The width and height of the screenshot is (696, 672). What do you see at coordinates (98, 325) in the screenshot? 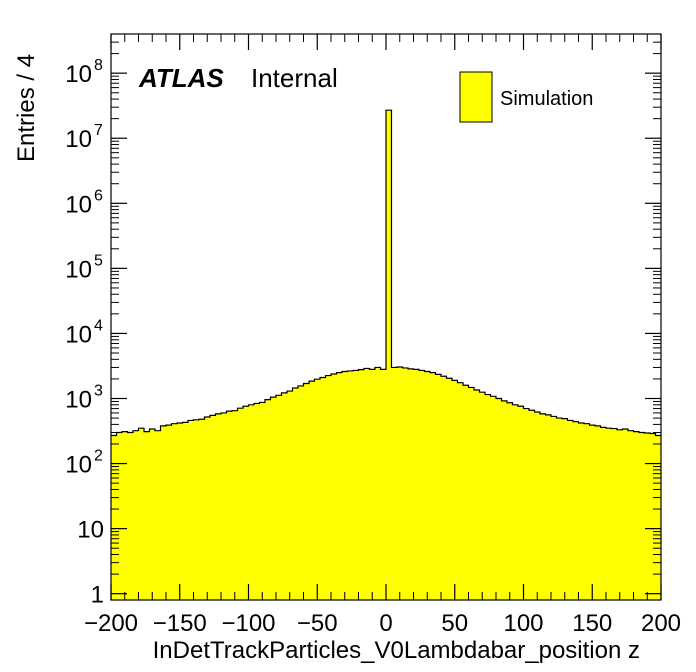
I see `y-tick-exponent: 4` at bounding box center [98, 325].